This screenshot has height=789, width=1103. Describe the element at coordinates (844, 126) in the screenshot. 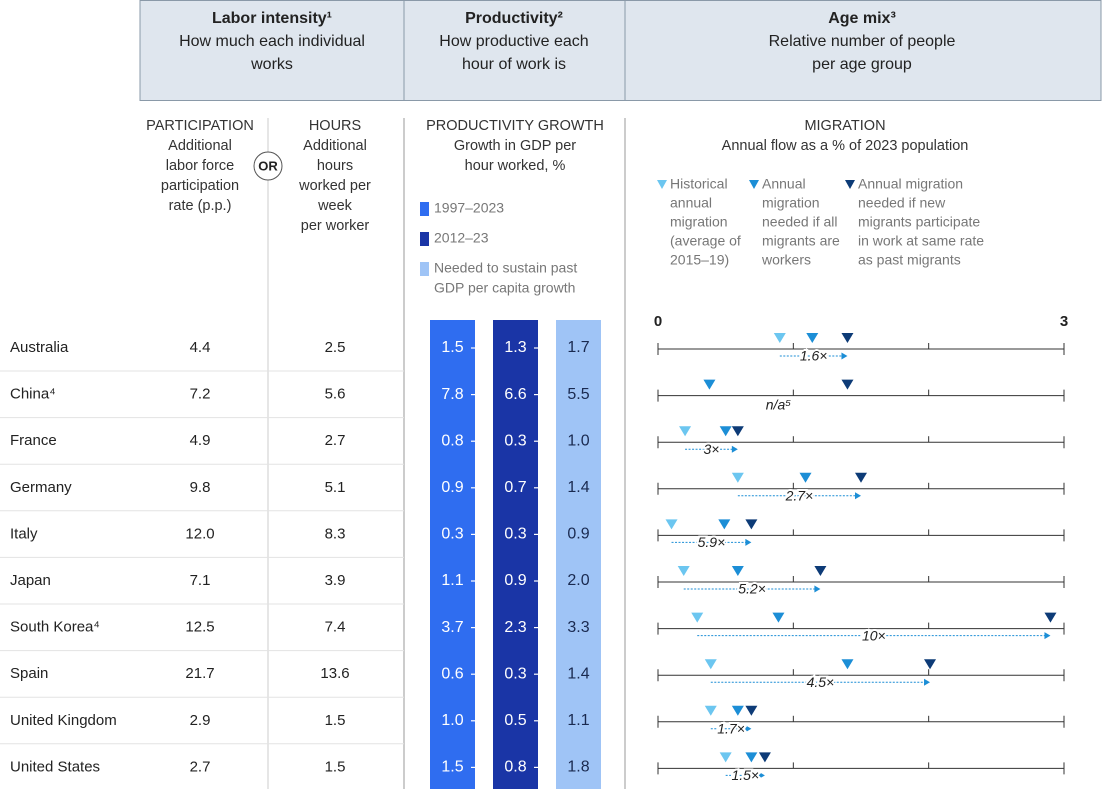

I see `subheader: MIGRATION` at that location.